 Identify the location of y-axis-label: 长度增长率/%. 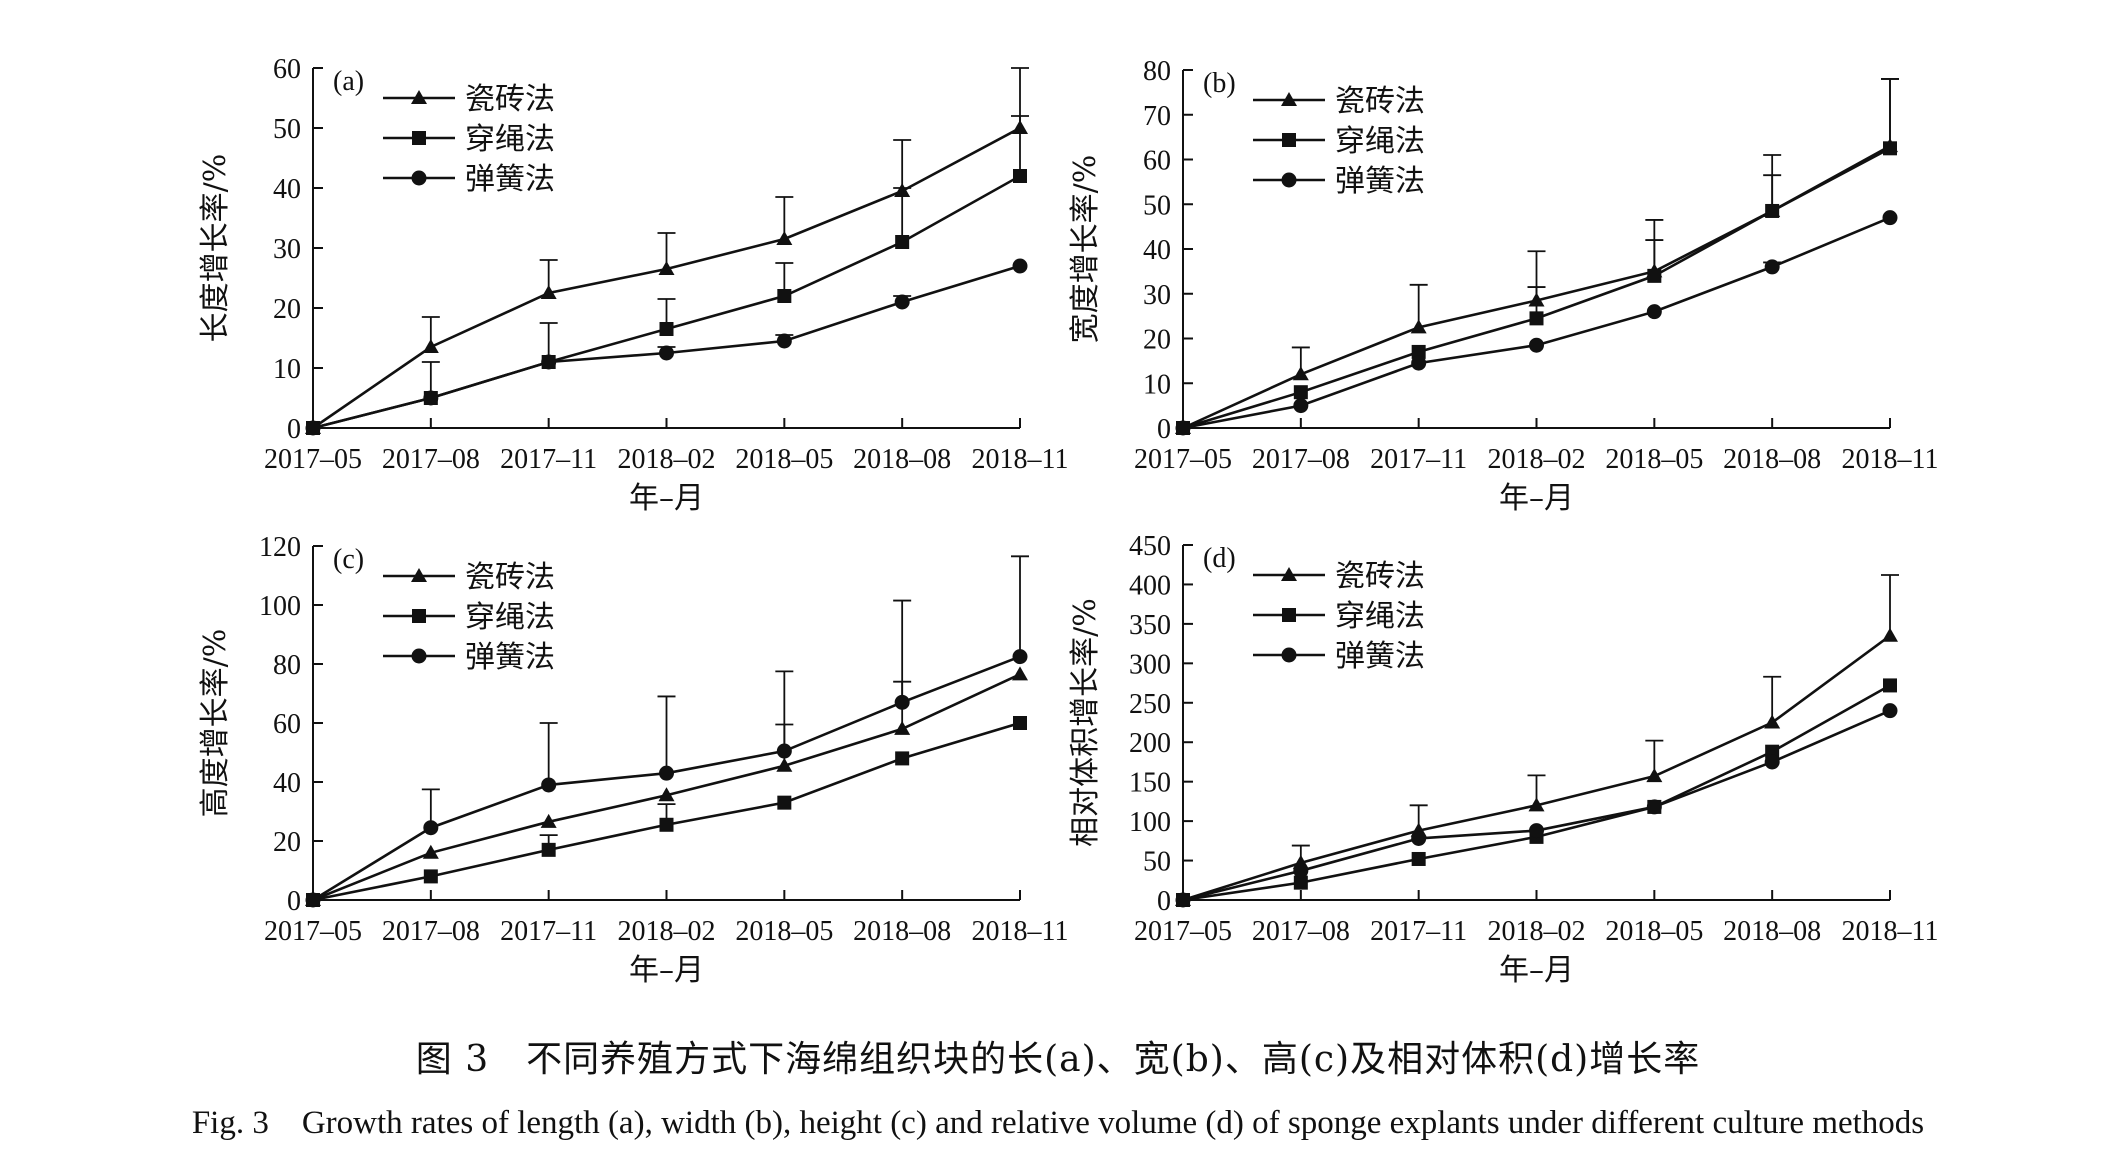
(215, 248).